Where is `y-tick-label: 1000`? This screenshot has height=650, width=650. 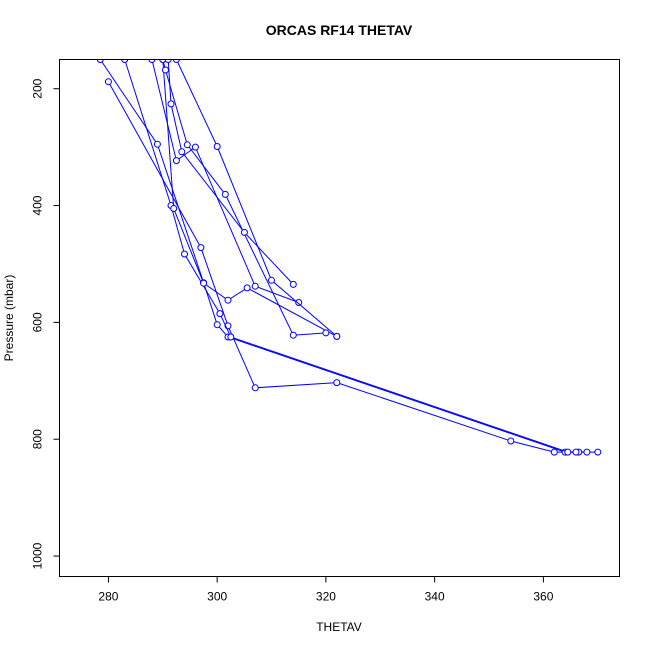
y-tick-label: 1000 is located at coordinates (38, 555).